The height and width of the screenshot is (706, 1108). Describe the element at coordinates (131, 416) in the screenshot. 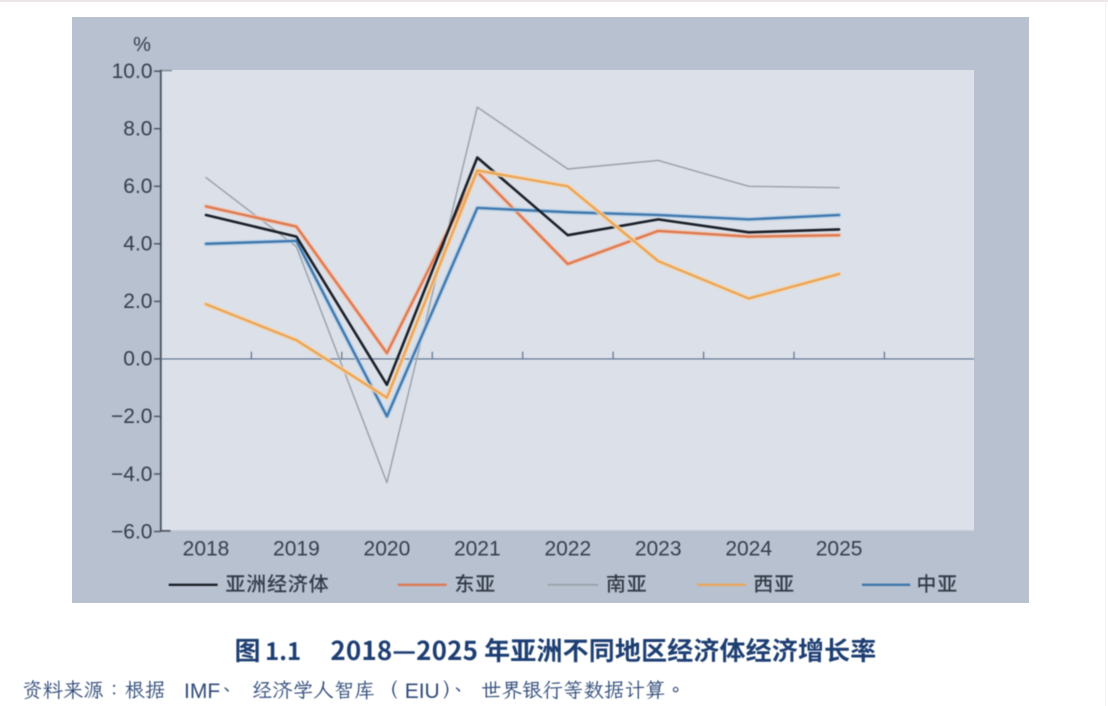

I see `svg-text: −2.0` at that location.